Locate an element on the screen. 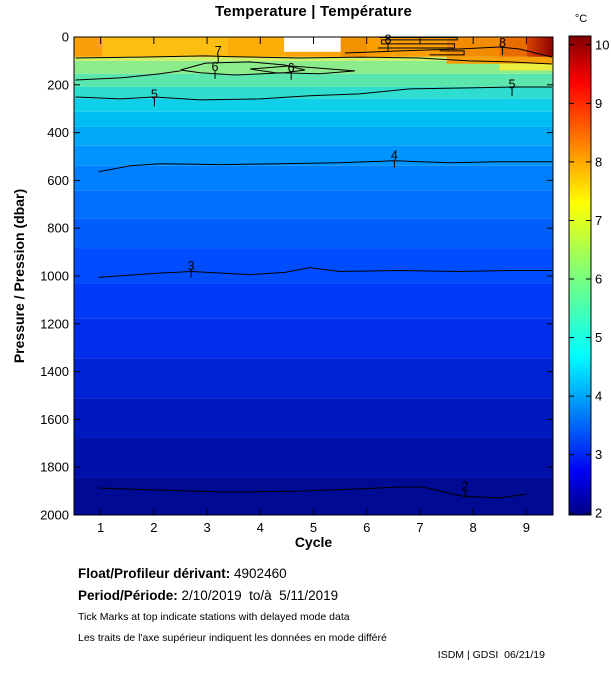 Image resolution: width=611 pixels, height=675 pixels. x-tick-label: 9 is located at coordinates (526, 527).